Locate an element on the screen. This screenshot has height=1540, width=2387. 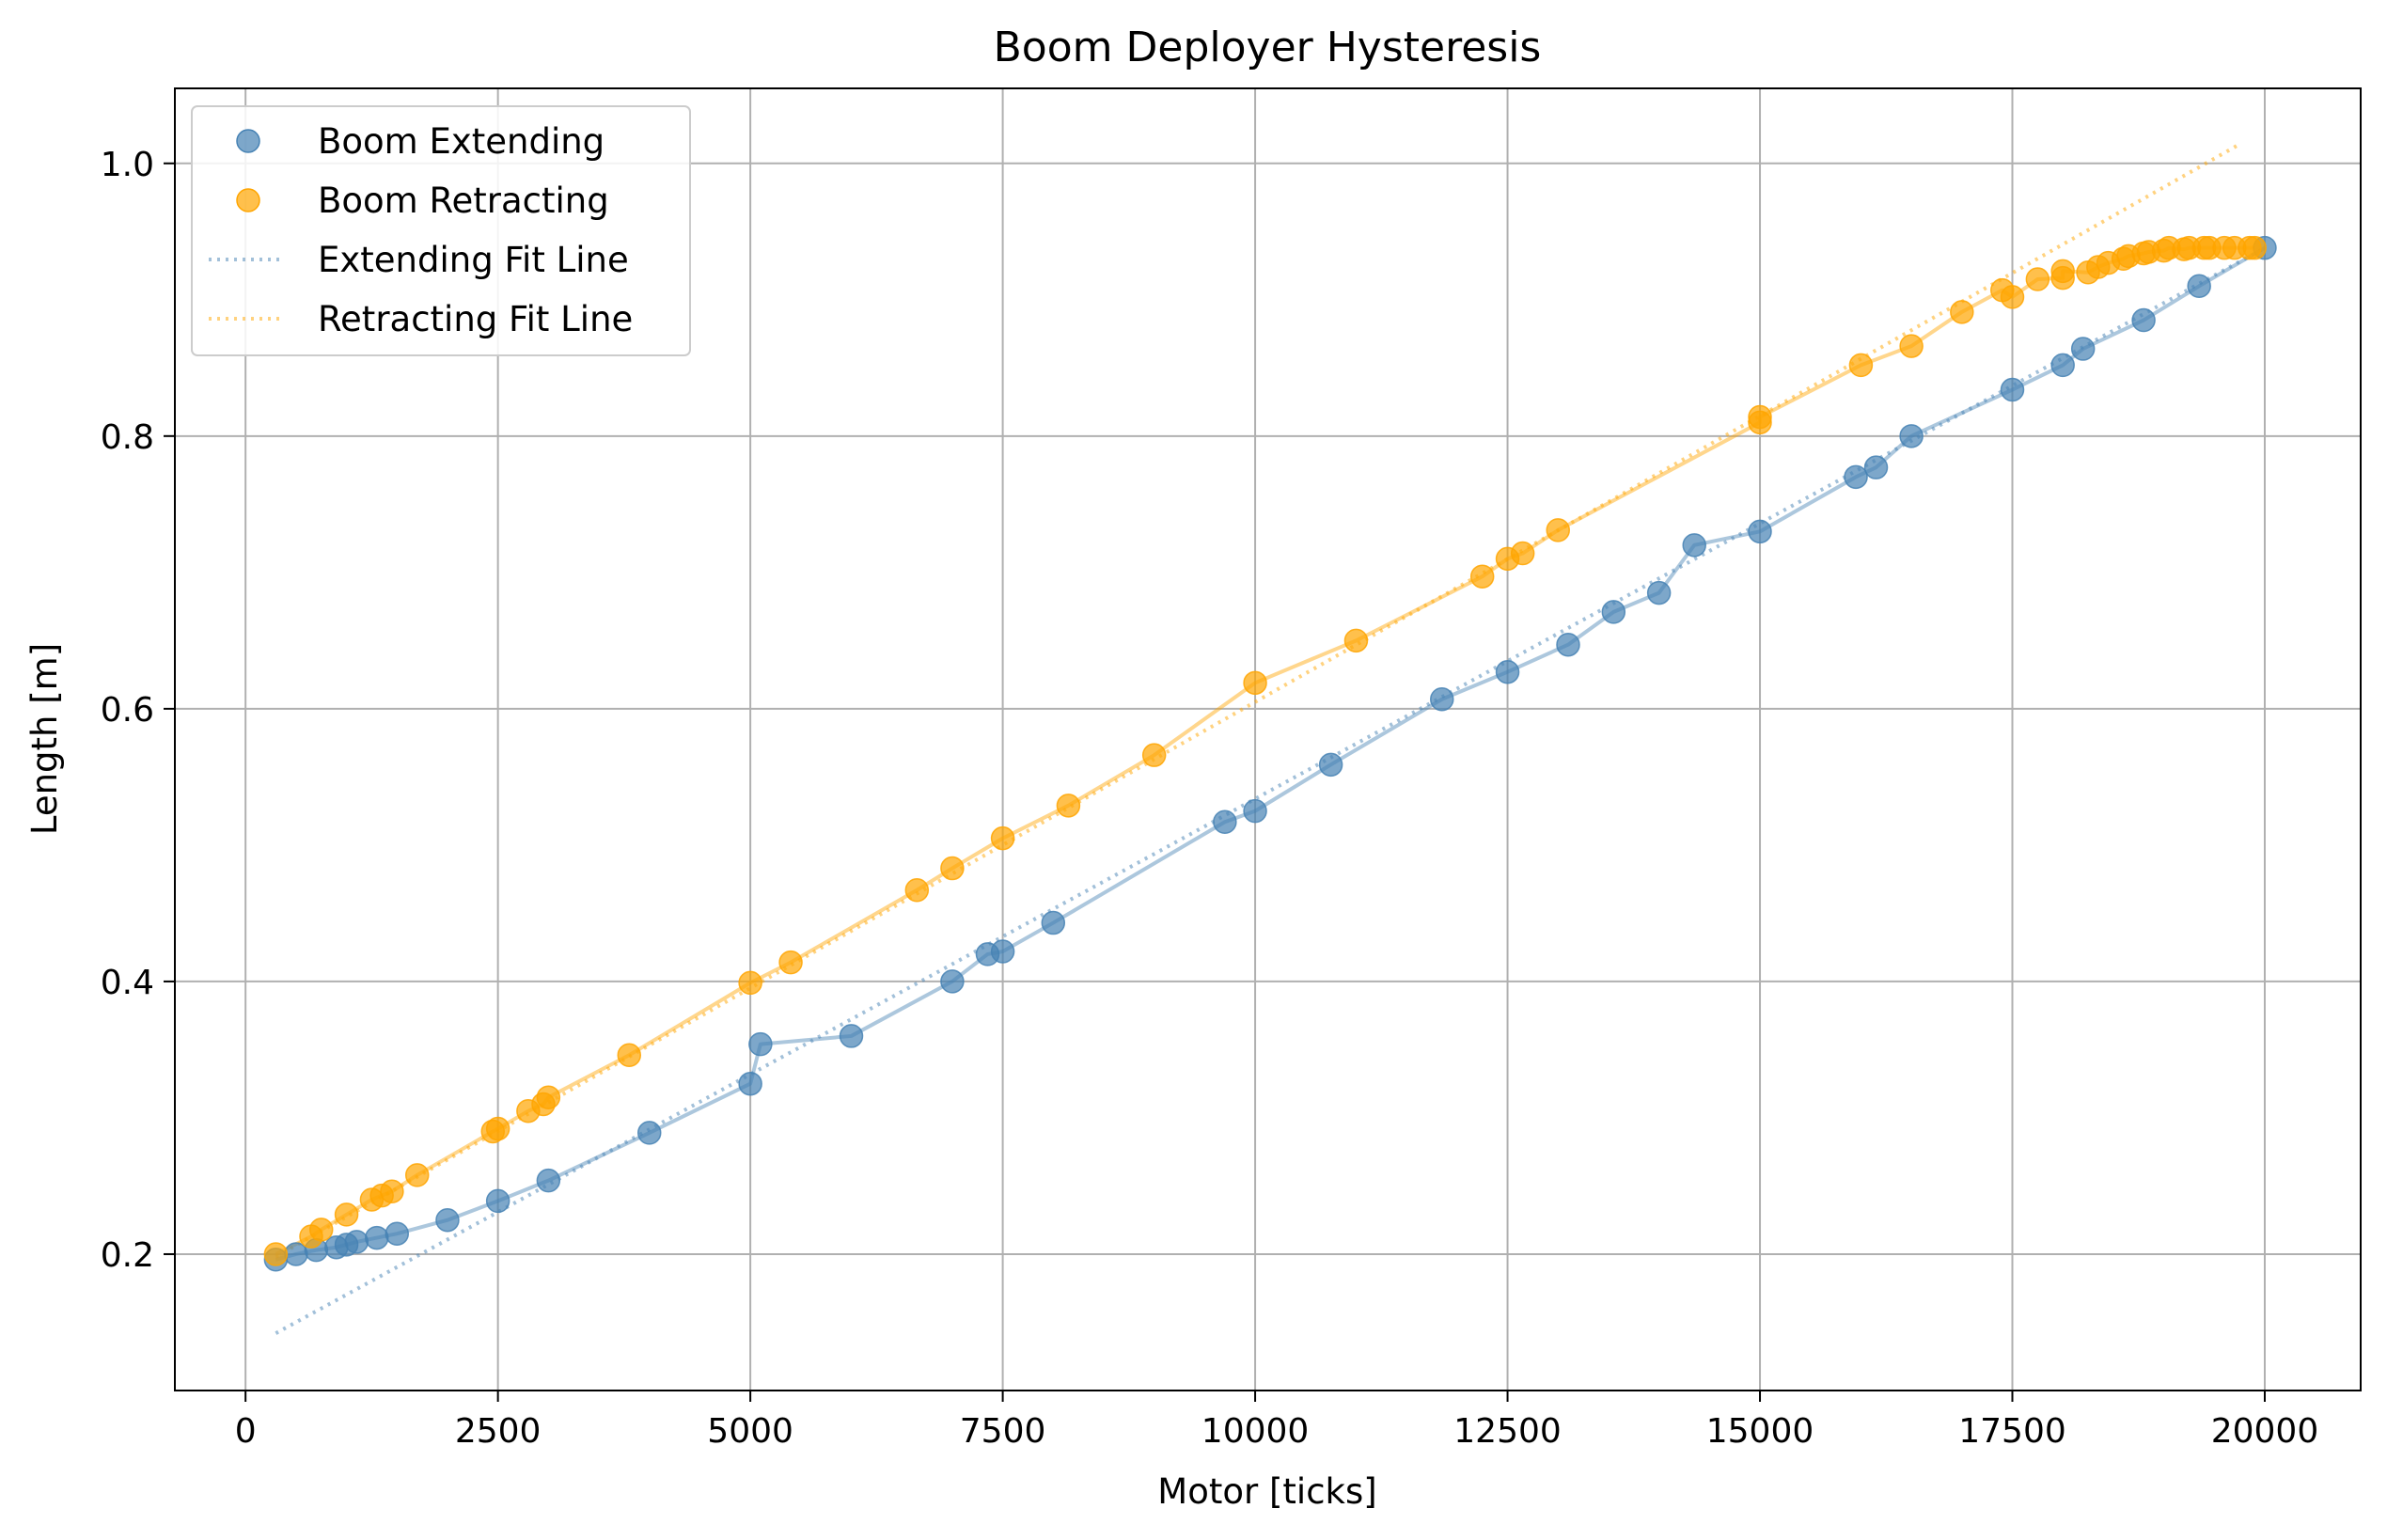
legend-frame is located at coordinates (441, 230).